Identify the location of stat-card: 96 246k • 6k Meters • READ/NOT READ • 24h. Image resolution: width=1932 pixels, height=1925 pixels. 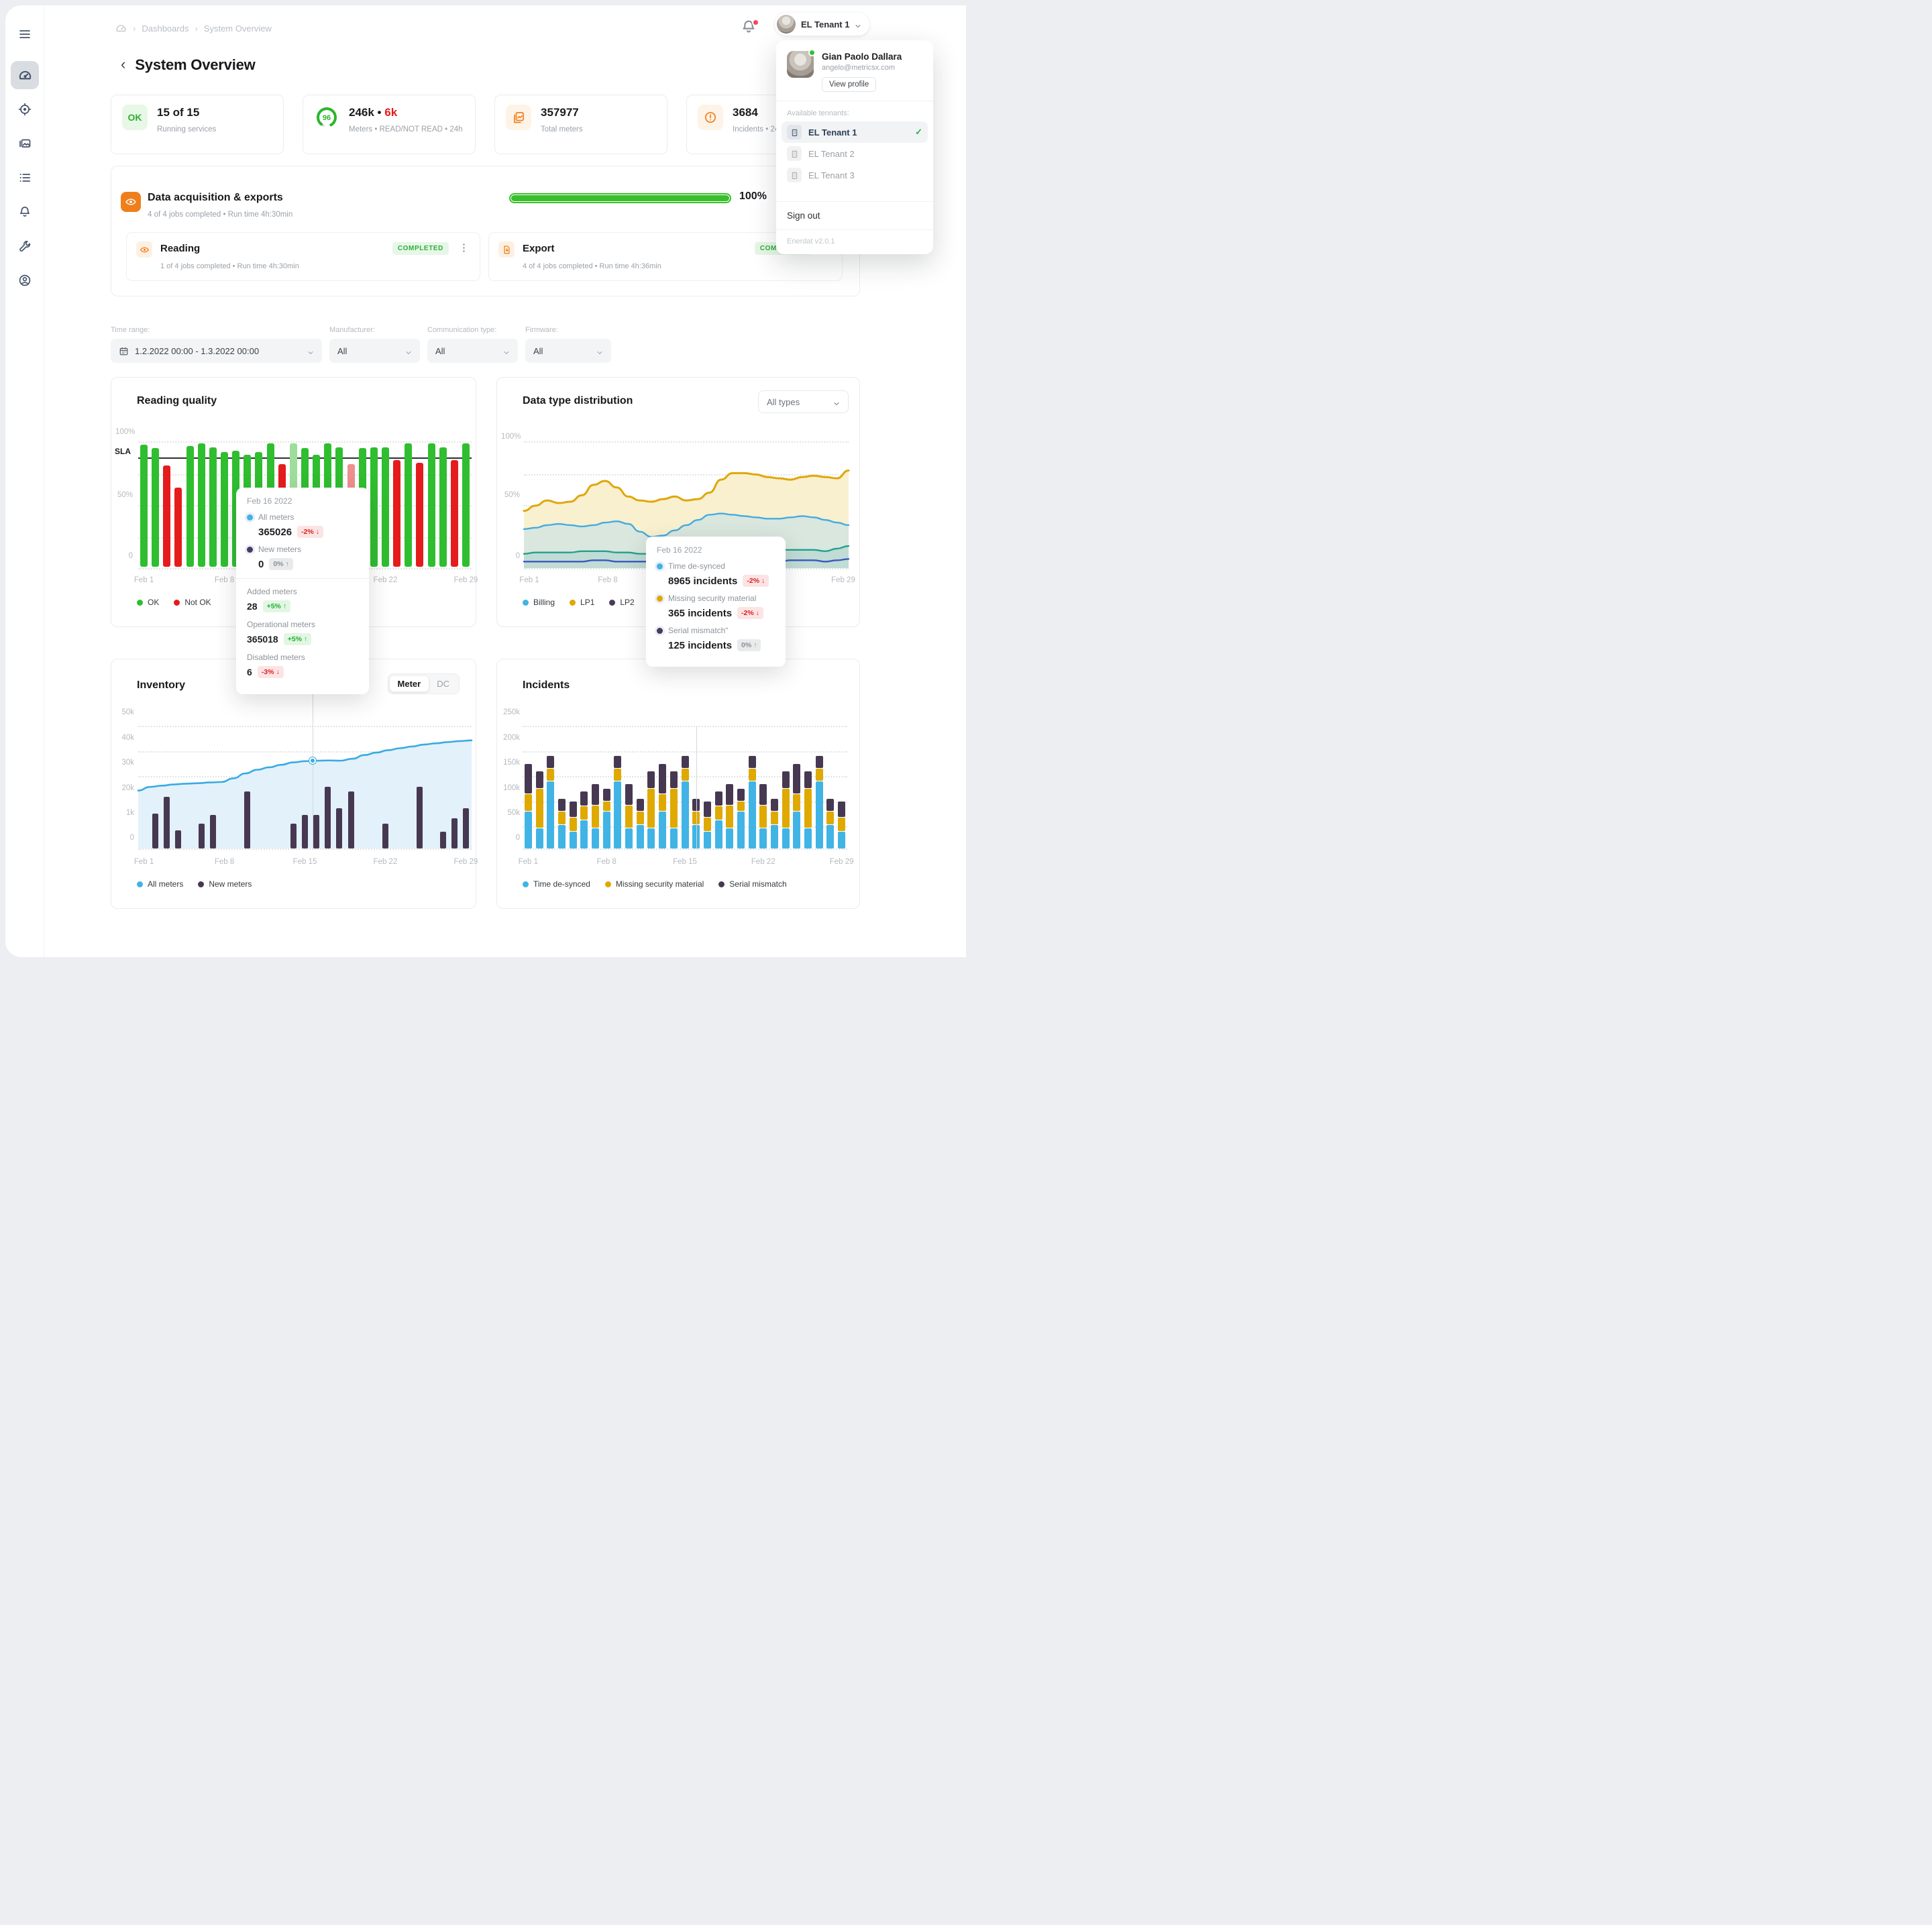
(389, 125).